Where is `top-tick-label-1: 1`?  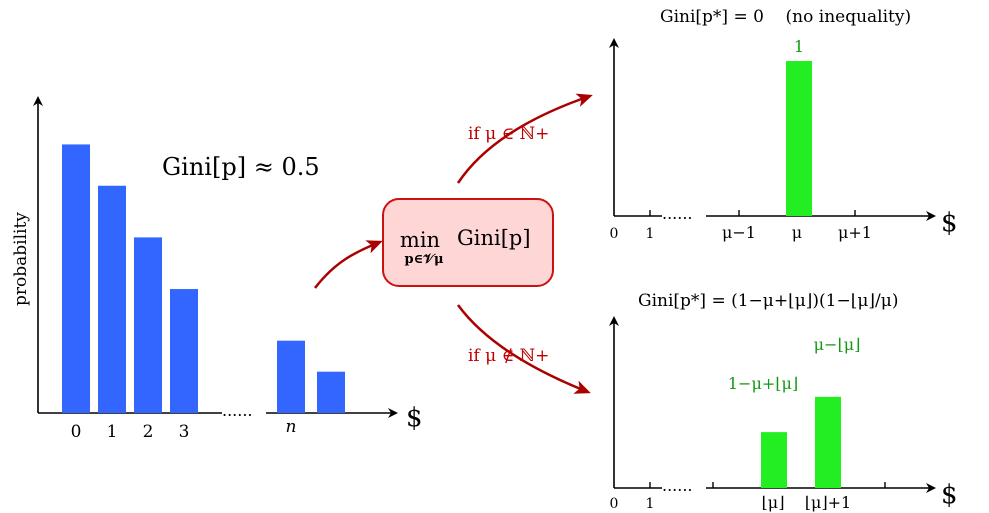
top-tick-label-1: 1 is located at coordinates (650, 234).